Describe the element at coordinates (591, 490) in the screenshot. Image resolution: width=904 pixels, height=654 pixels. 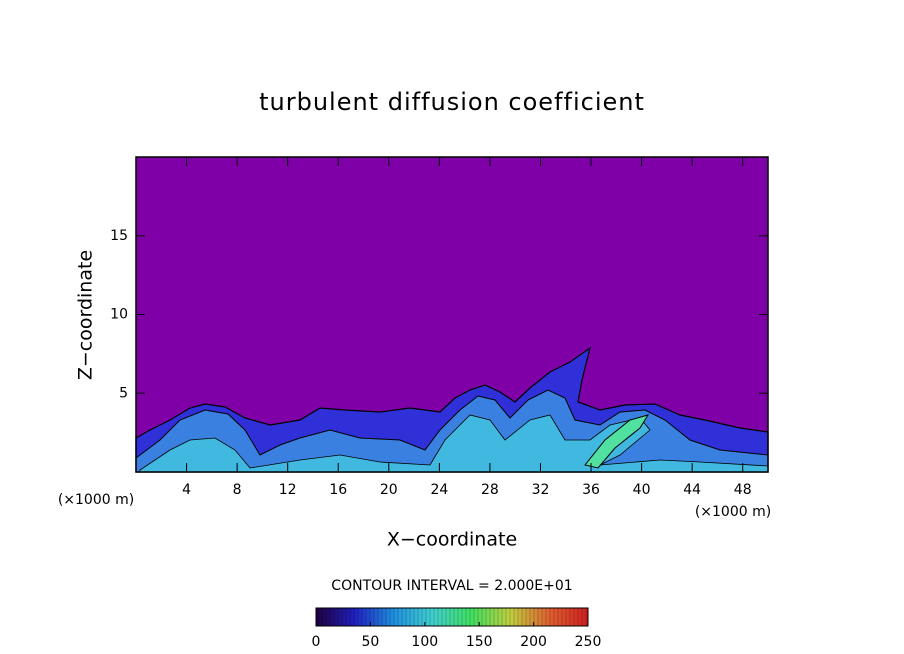
I see `x-tick-label: 36` at that location.